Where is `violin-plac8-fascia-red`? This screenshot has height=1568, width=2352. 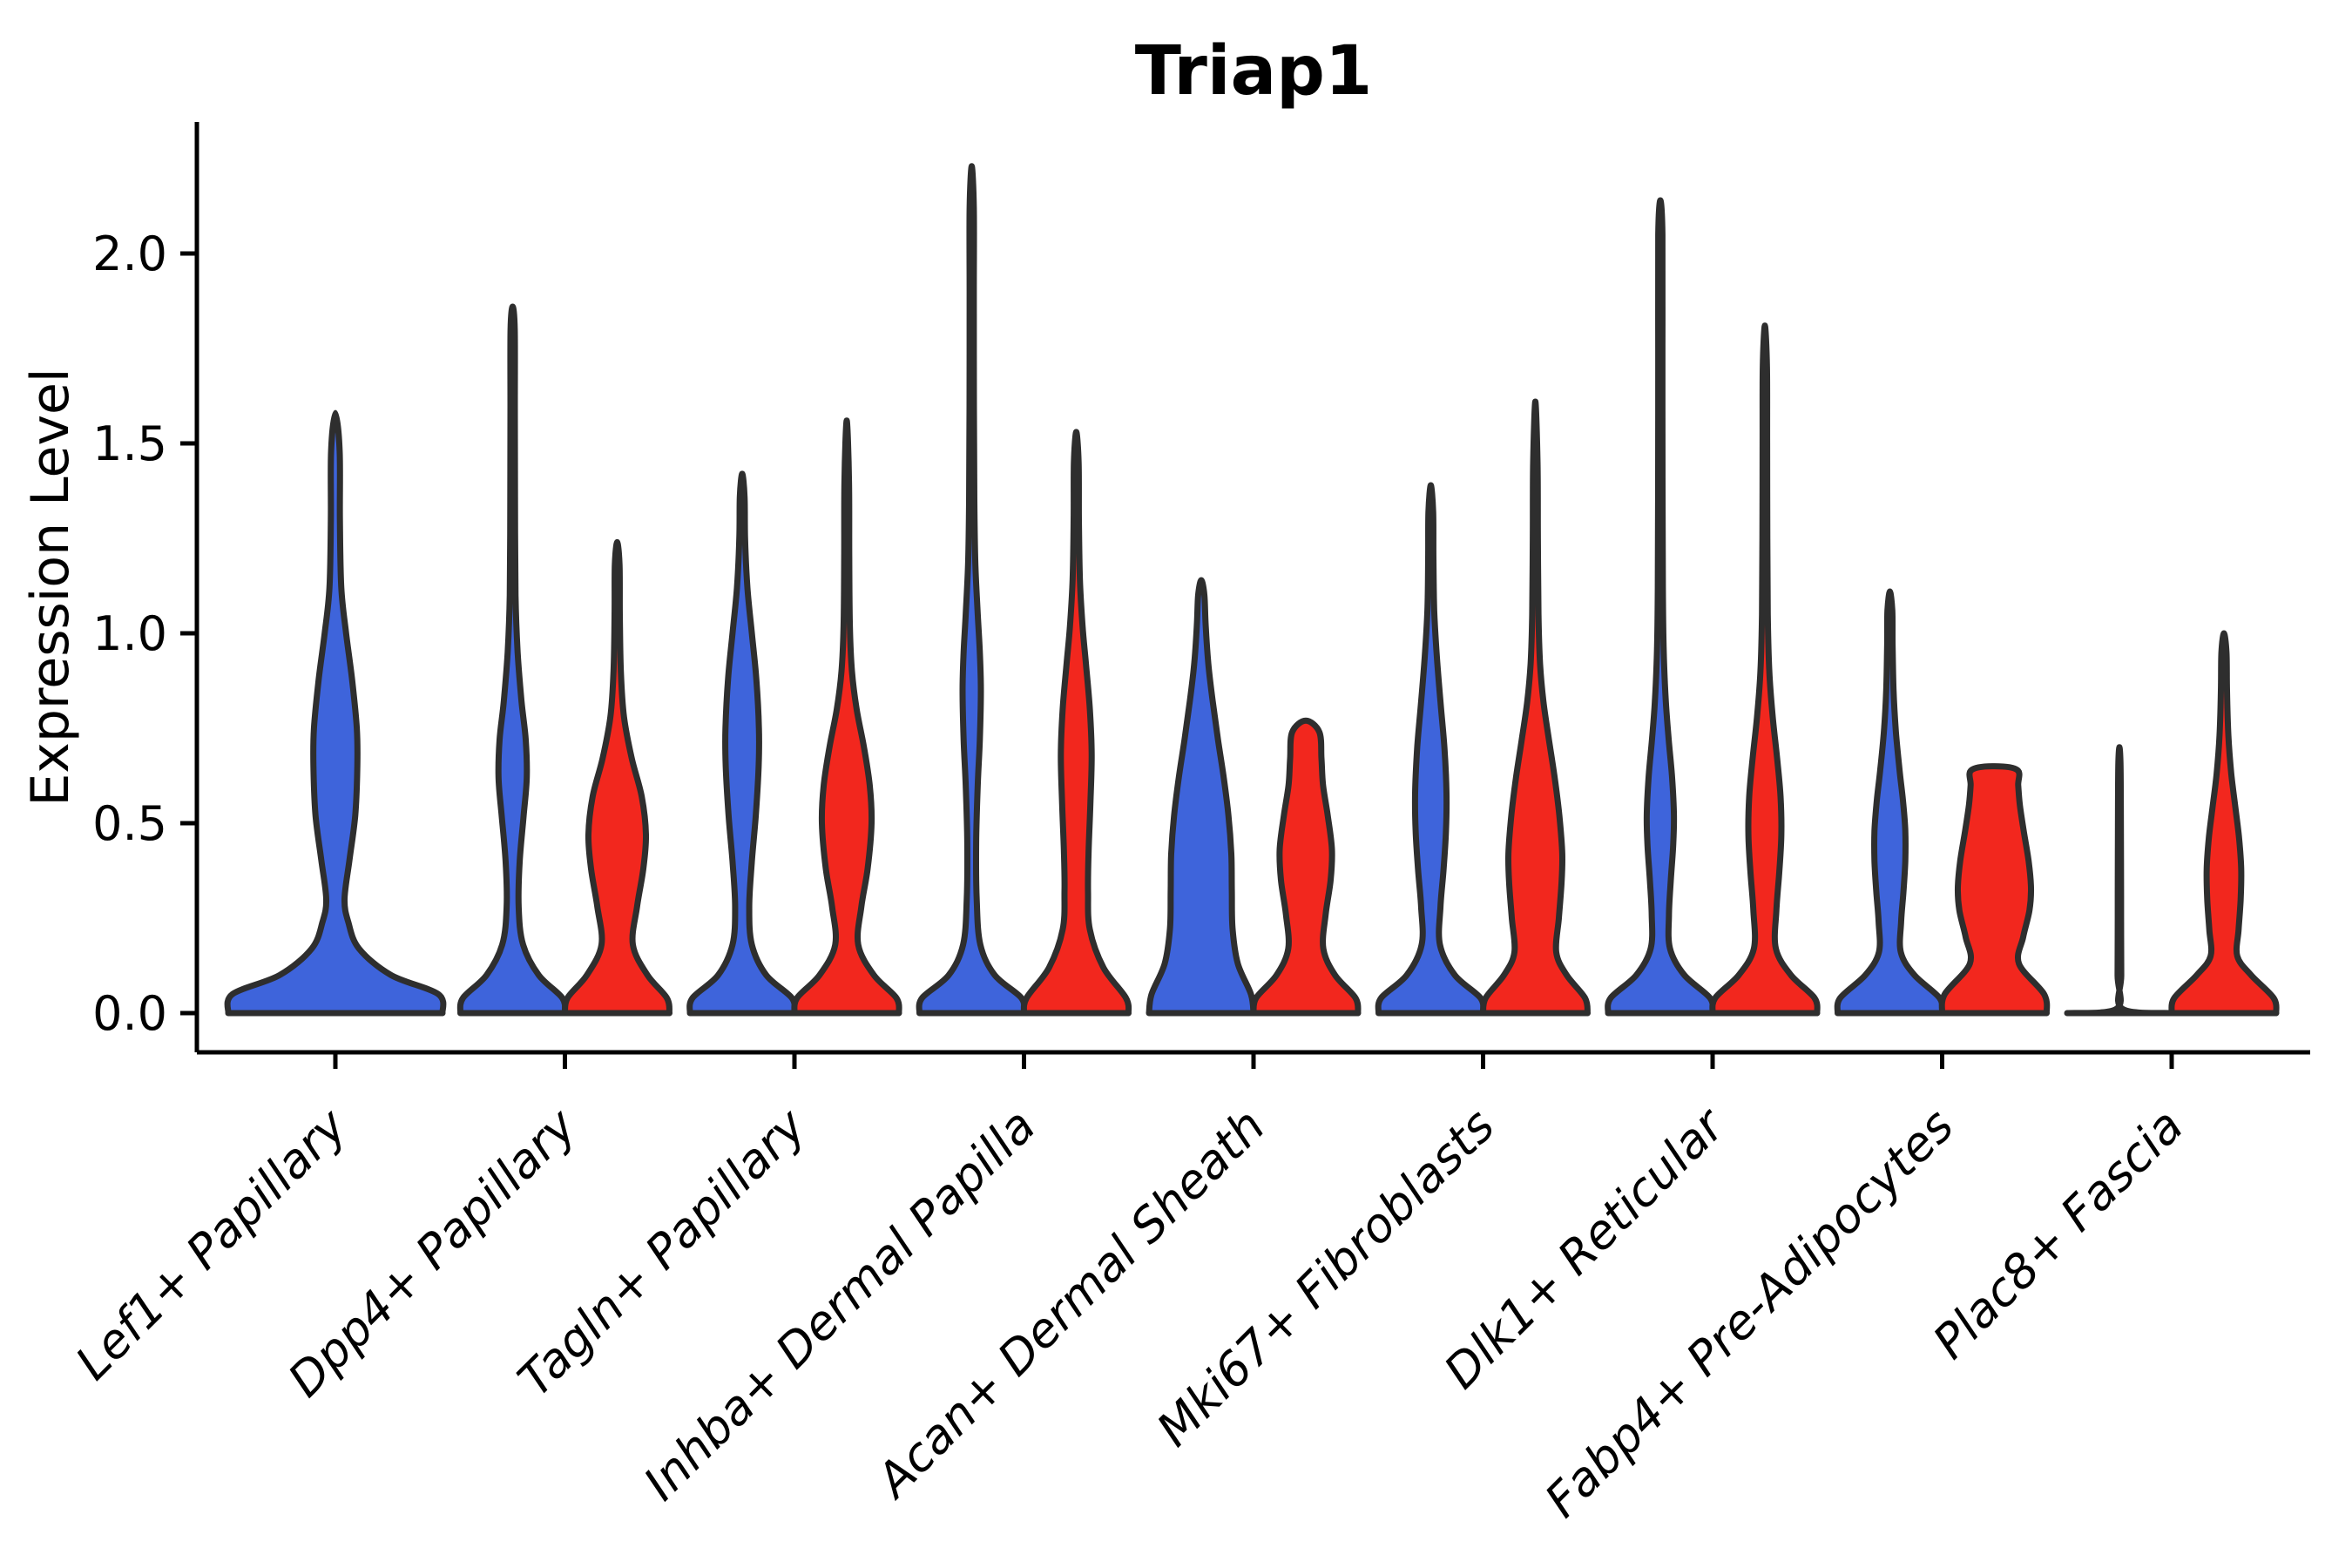 violin-plac8-fascia-red is located at coordinates (2224, 823).